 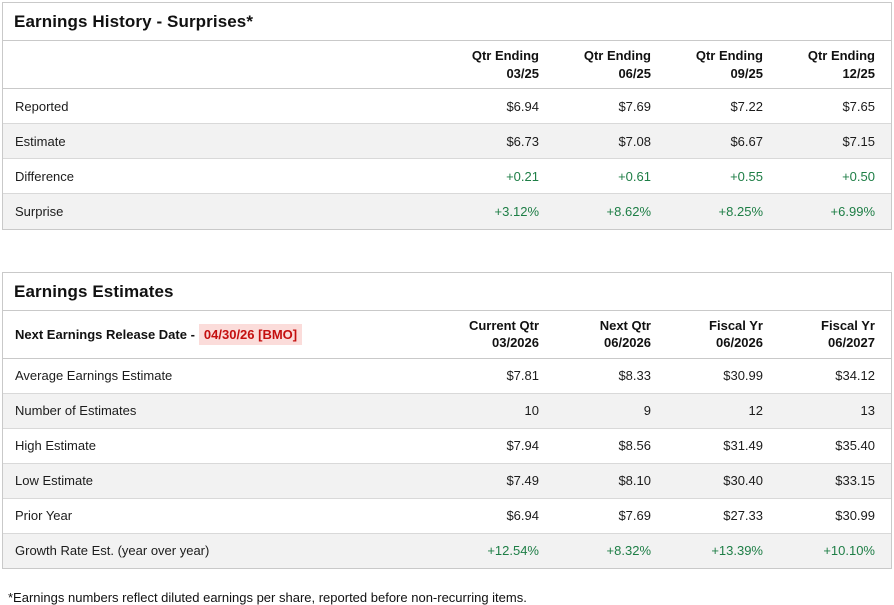 I want to click on row-label: Reported, so click(x=42, y=106).